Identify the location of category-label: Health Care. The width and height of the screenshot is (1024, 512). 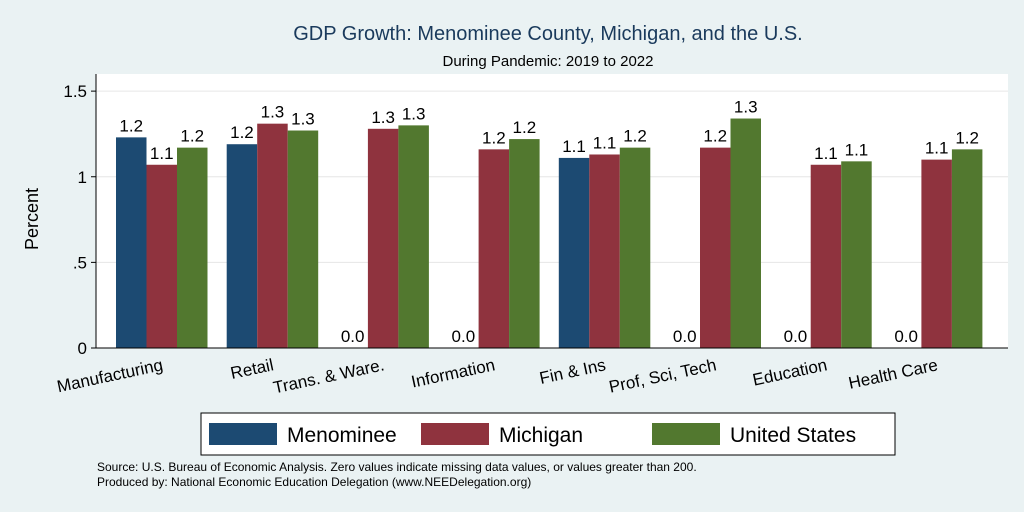
(893, 373).